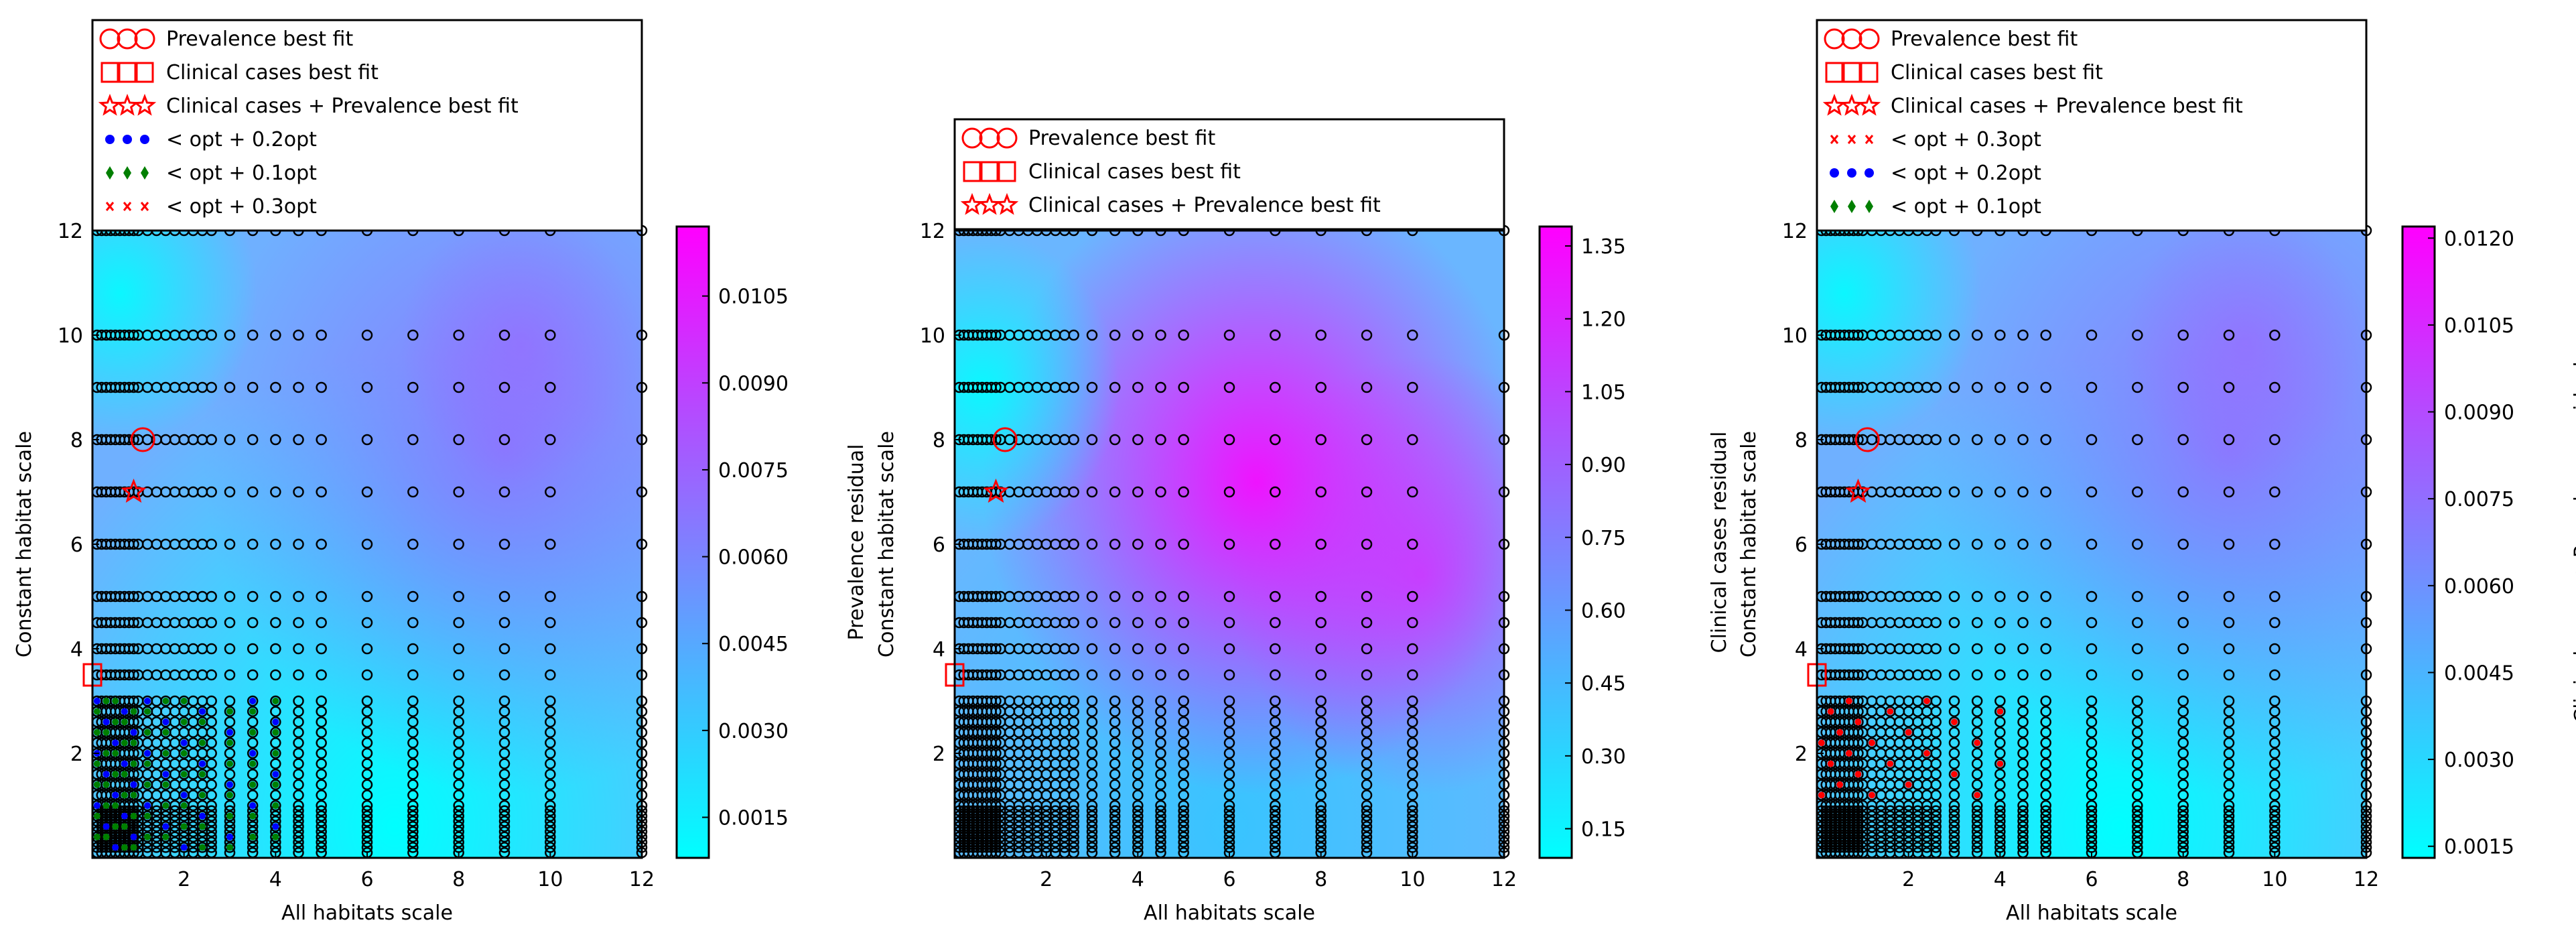 This screenshot has width=2576, height=947. Describe the element at coordinates (127, 206) in the screenshot. I see `legend-x-icon` at that location.